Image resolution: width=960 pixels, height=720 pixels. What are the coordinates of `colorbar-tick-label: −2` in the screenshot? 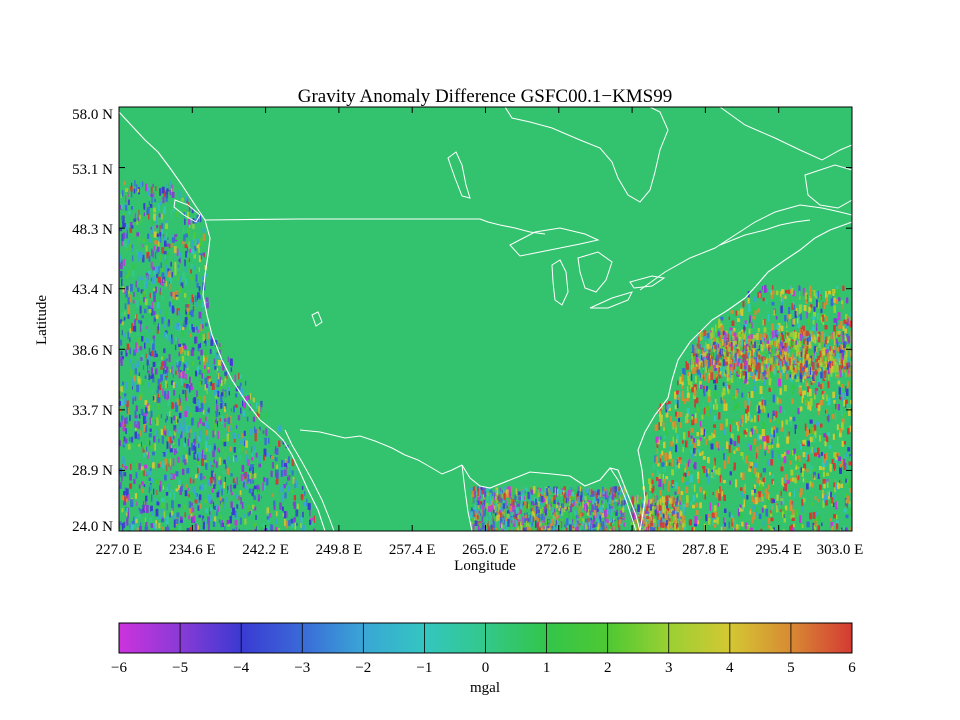 It's located at (363, 668).